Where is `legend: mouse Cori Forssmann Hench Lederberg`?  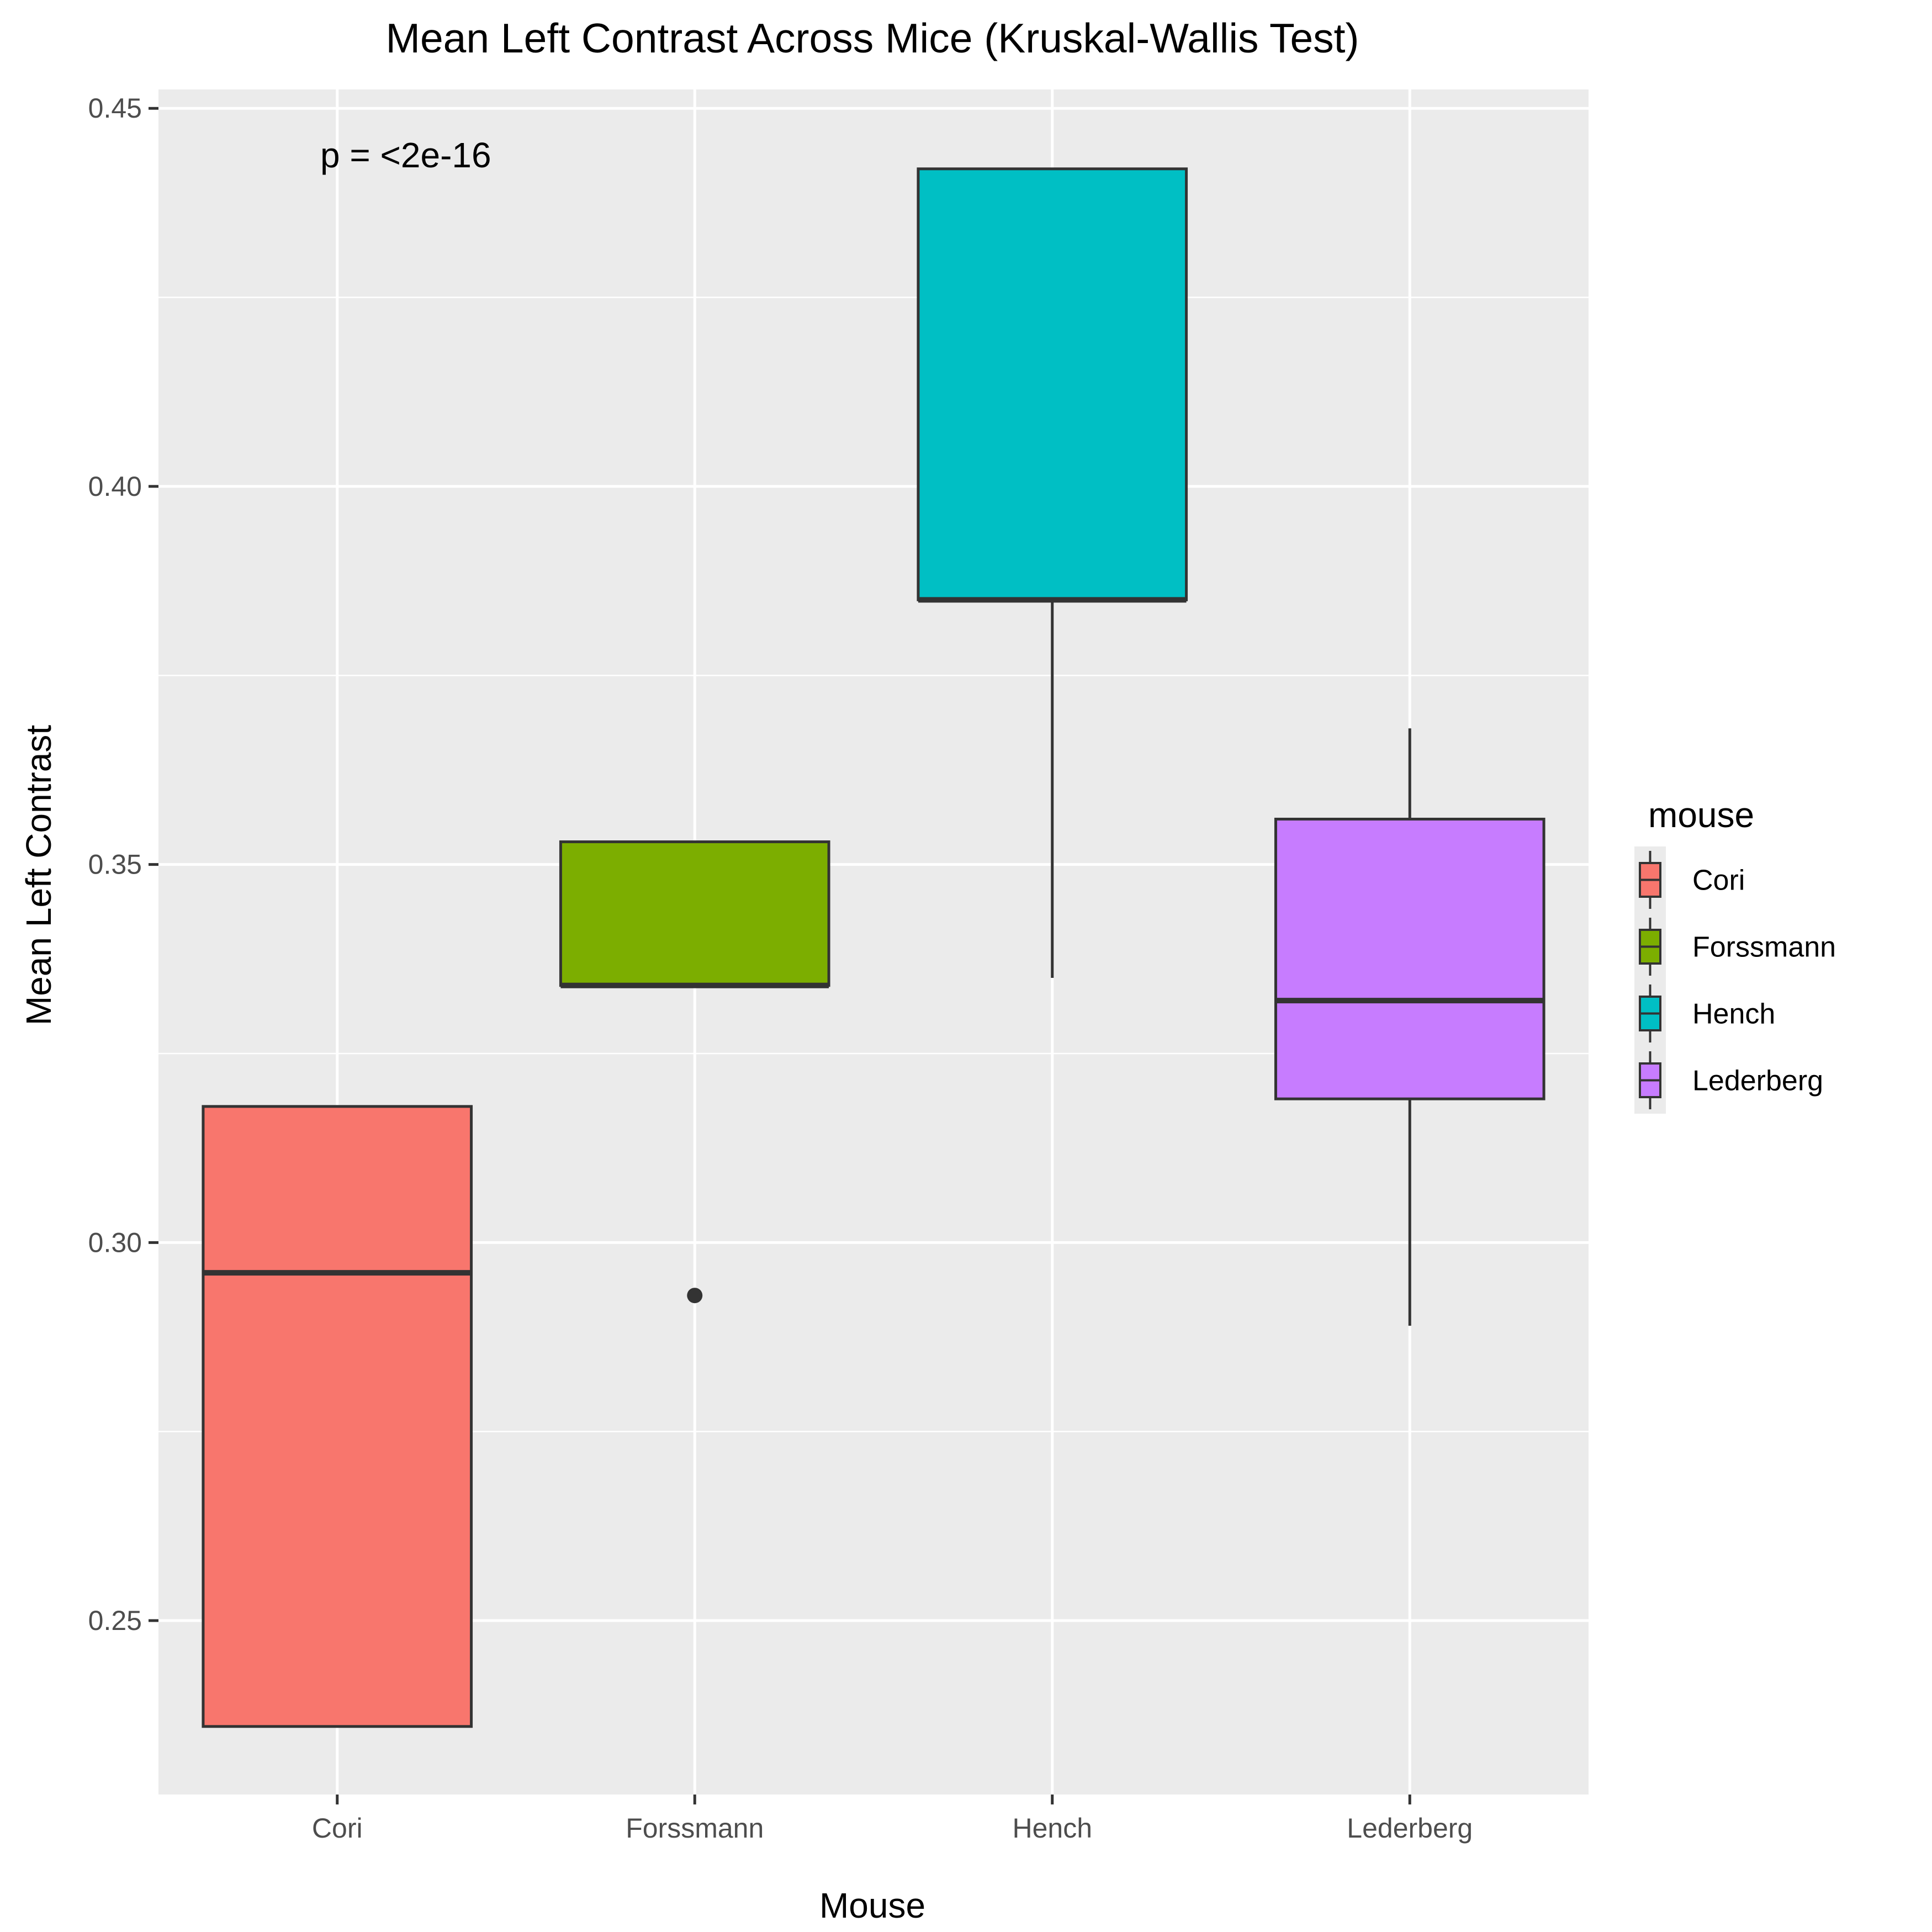 legend: mouse Cori Forssmann Hench Lederberg is located at coordinates (1735, 954).